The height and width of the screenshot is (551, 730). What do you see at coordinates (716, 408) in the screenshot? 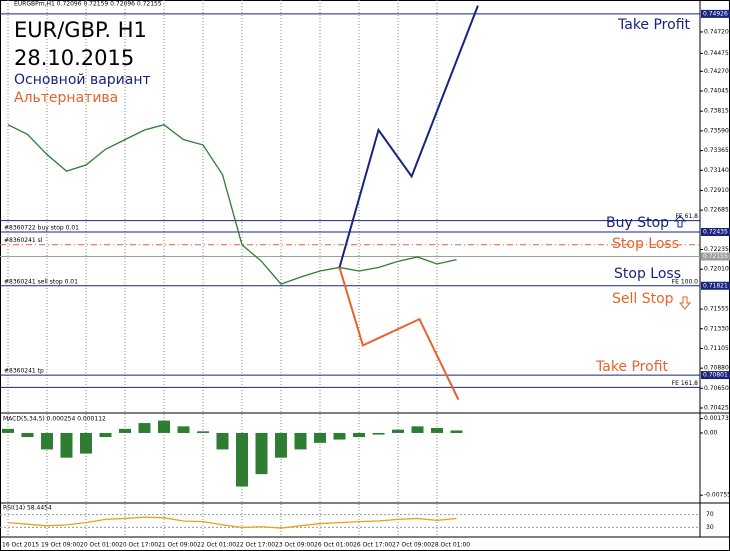
I see `y-tick-label: 0.70425` at bounding box center [716, 408].